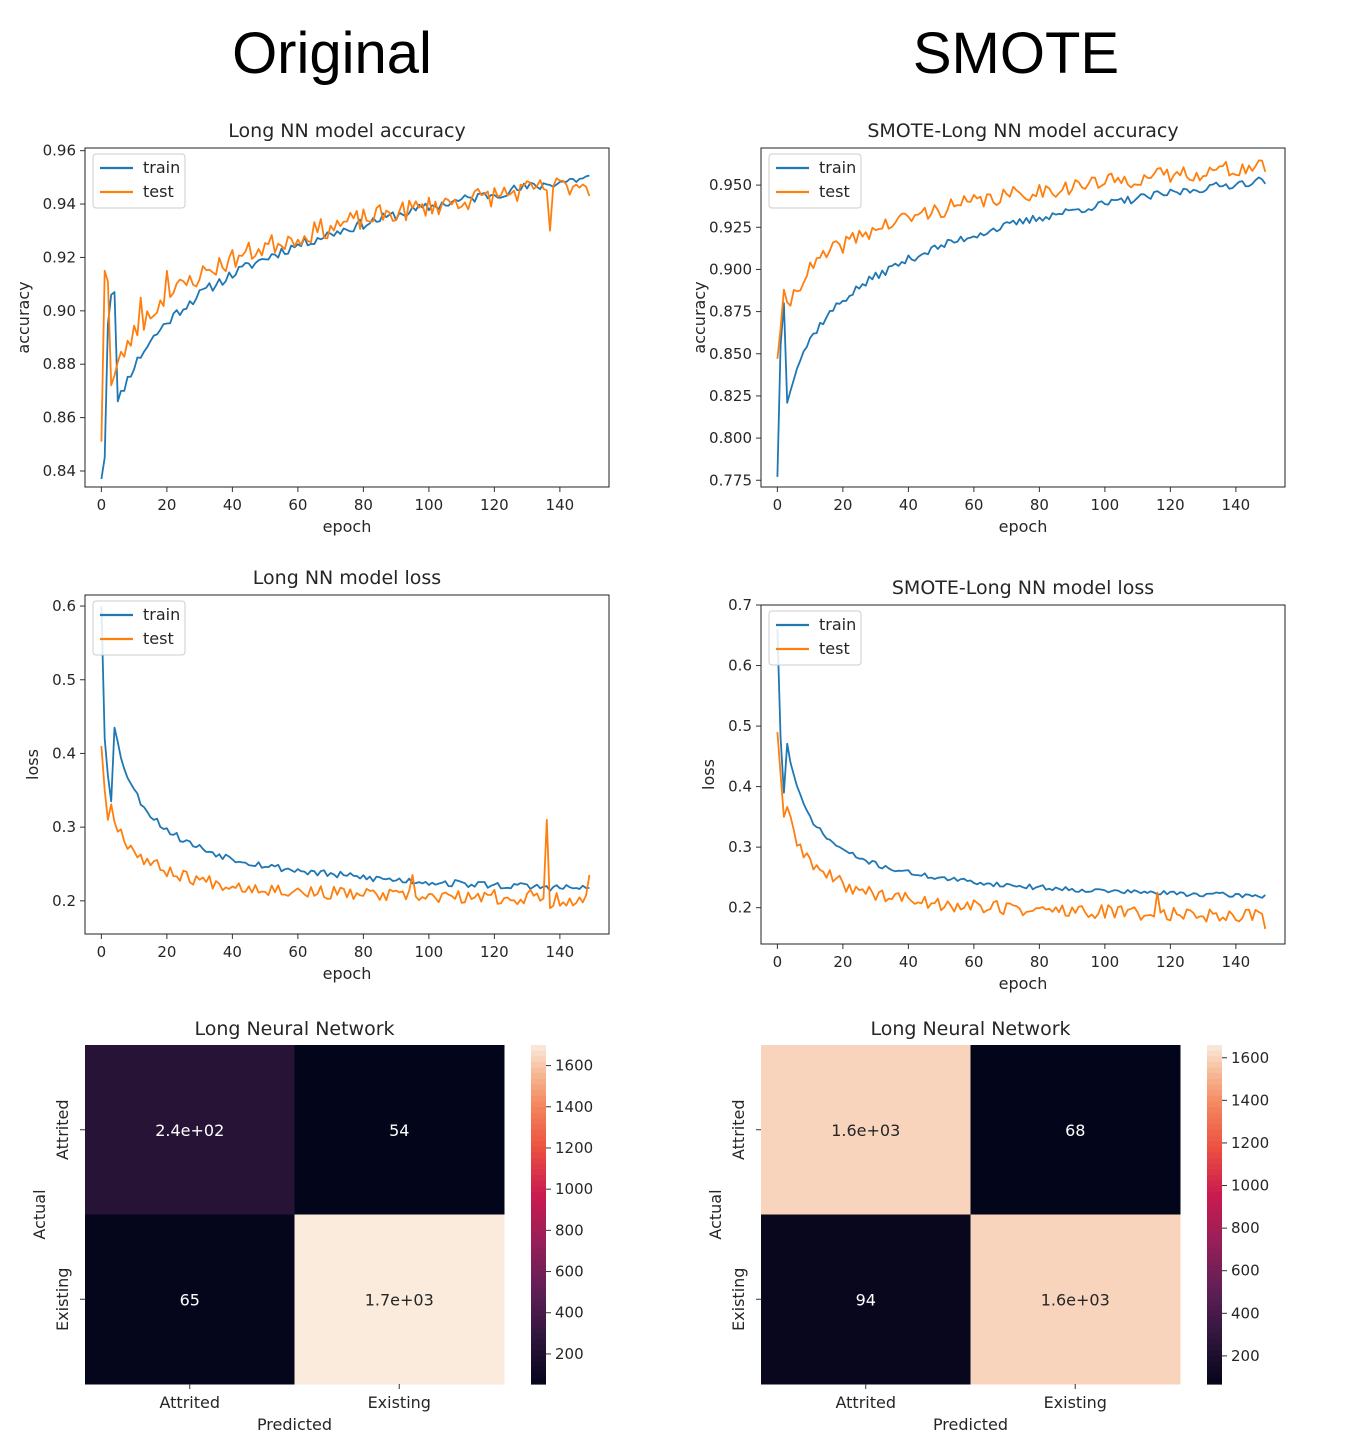 The width and height of the screenshot is (1352, 1441). Describe the element at coordinates (574, 1189) in the screenshot. I see `colorbar-tick-label: 1000` at that location.